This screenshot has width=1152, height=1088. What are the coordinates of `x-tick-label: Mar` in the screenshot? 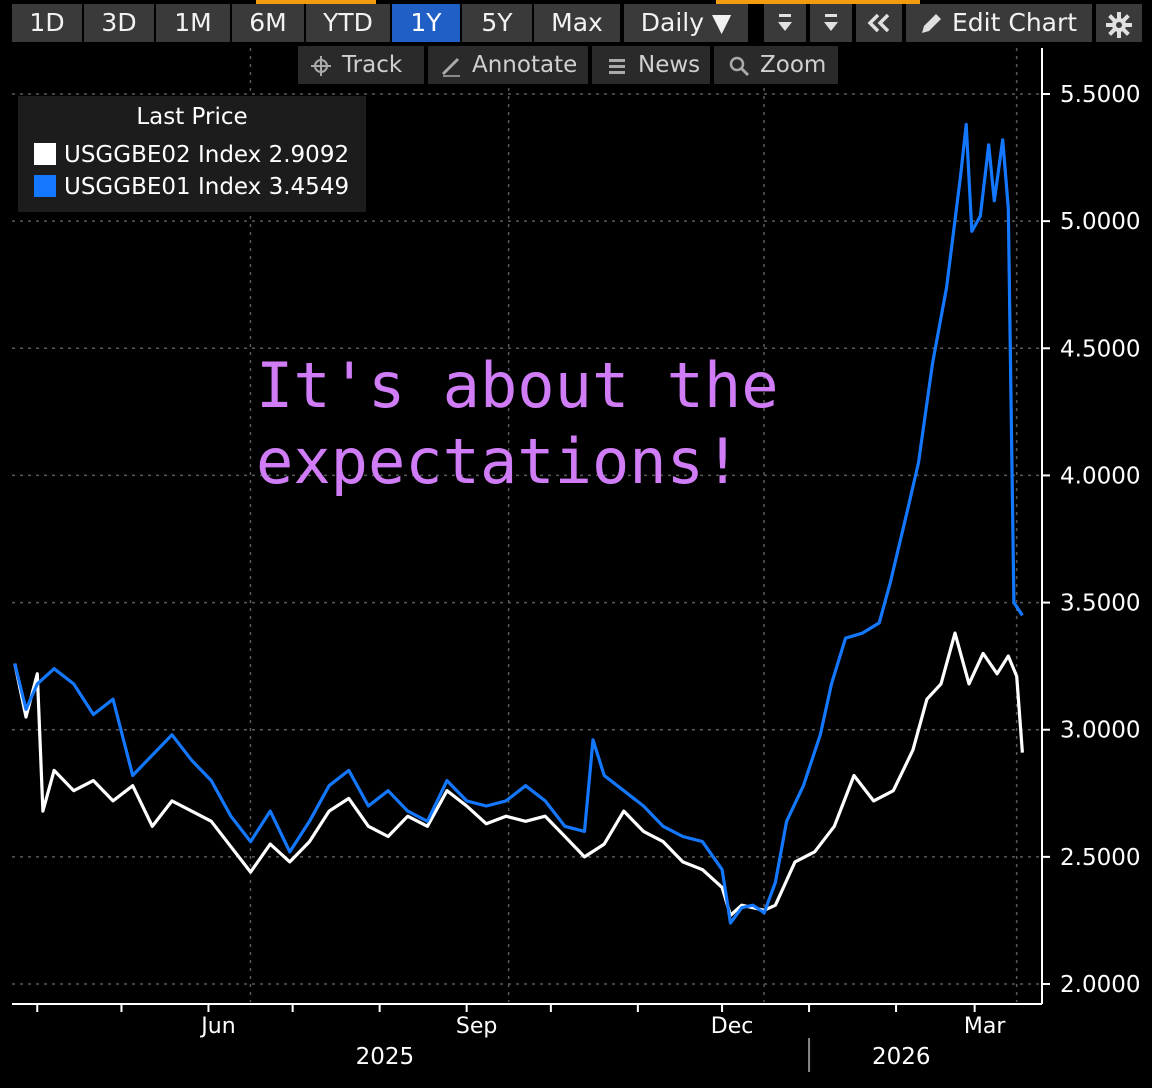 It's located at (985, 1026).